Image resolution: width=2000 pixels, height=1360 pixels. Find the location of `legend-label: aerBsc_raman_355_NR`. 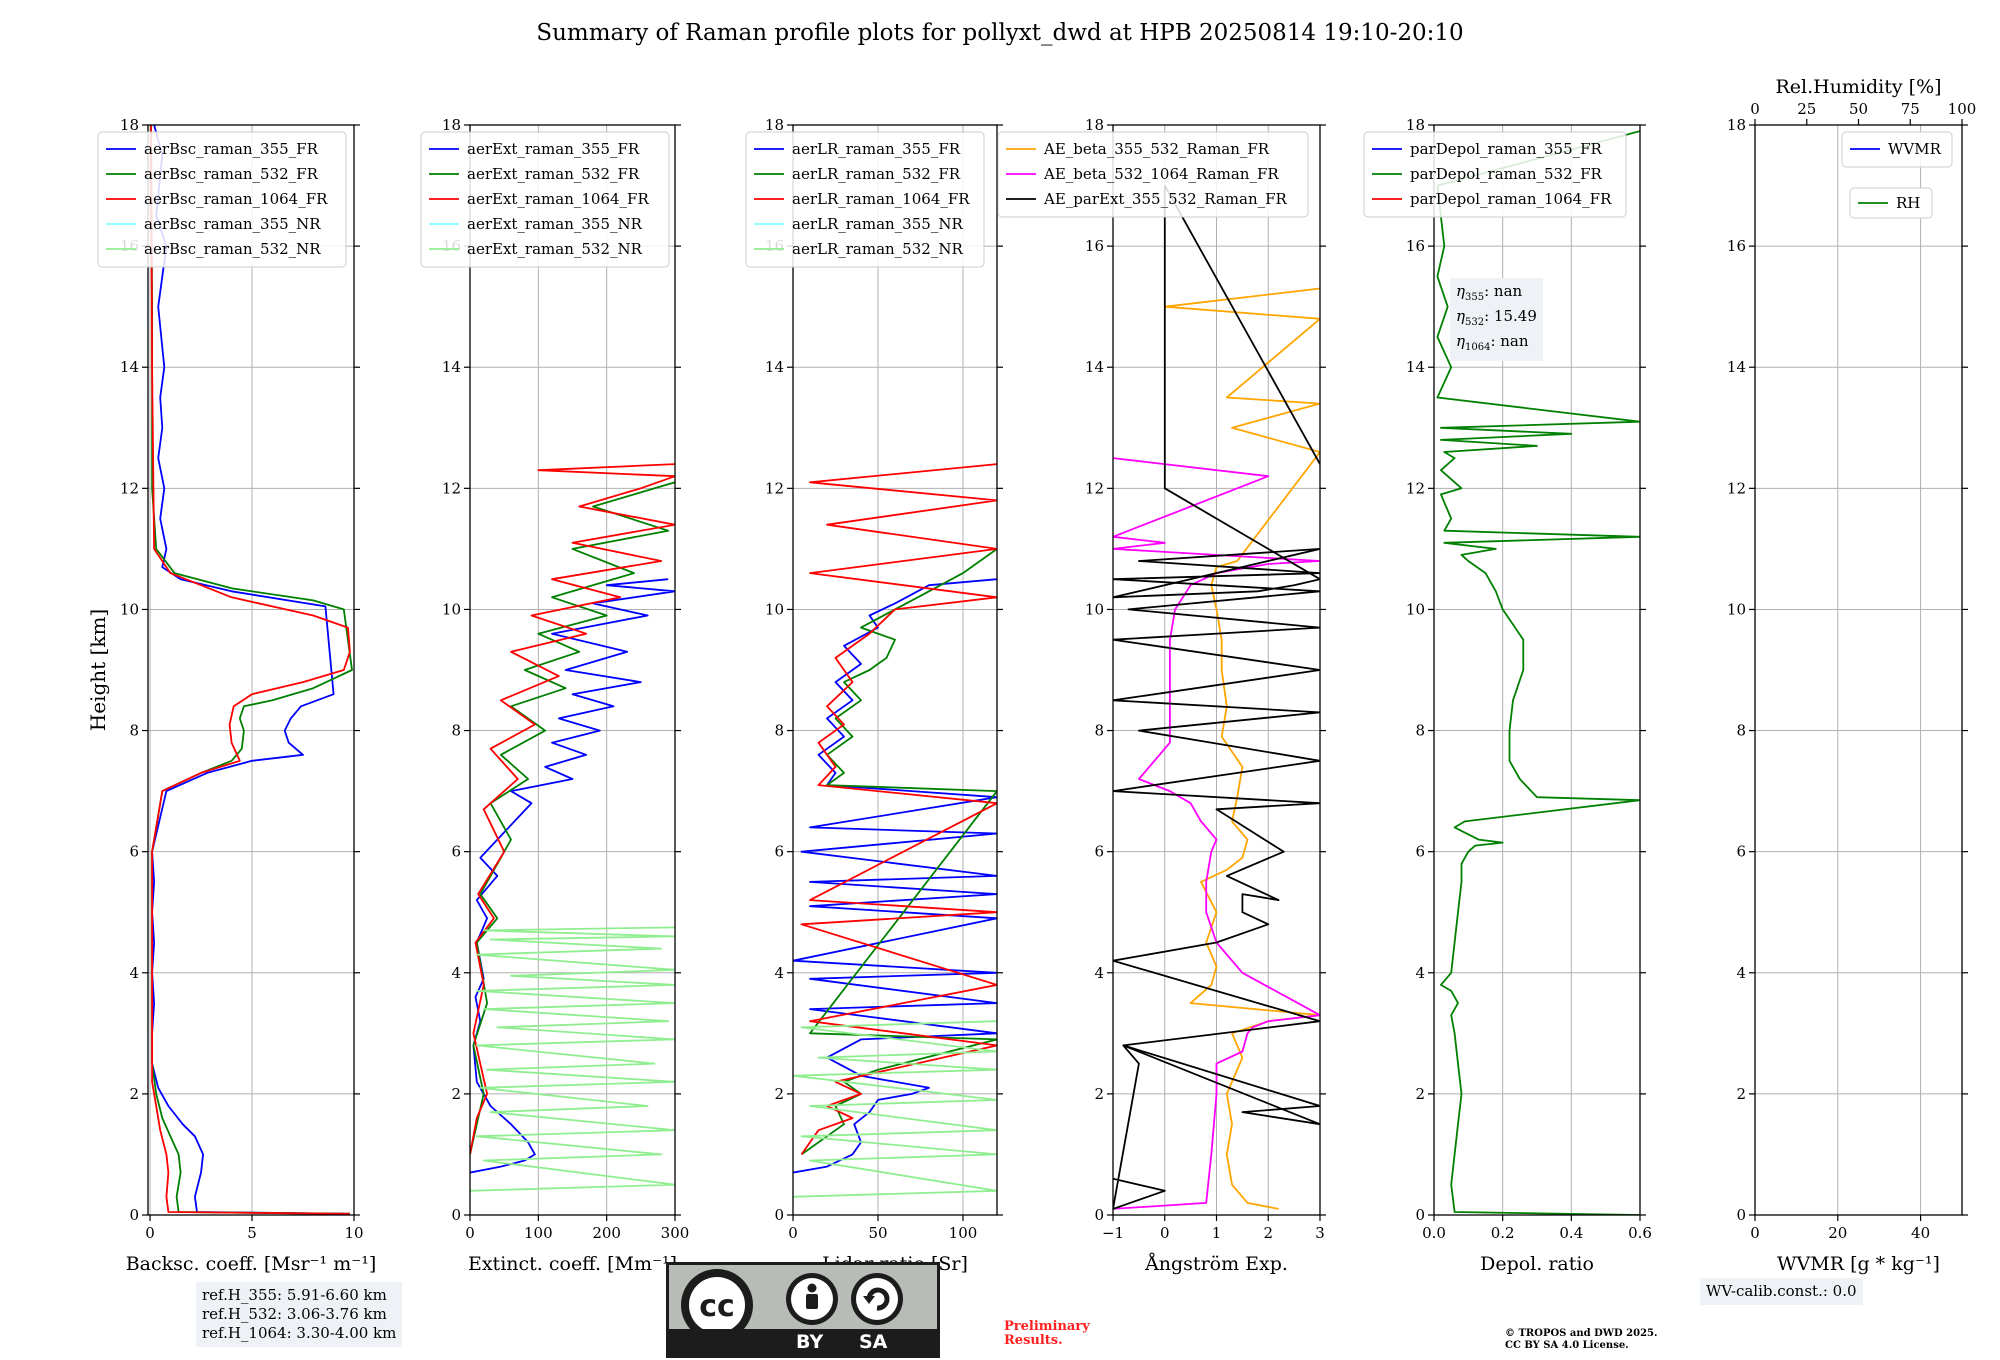

legend-label: aerBsc_raman_355_NR is located at coordinates (232, 224).